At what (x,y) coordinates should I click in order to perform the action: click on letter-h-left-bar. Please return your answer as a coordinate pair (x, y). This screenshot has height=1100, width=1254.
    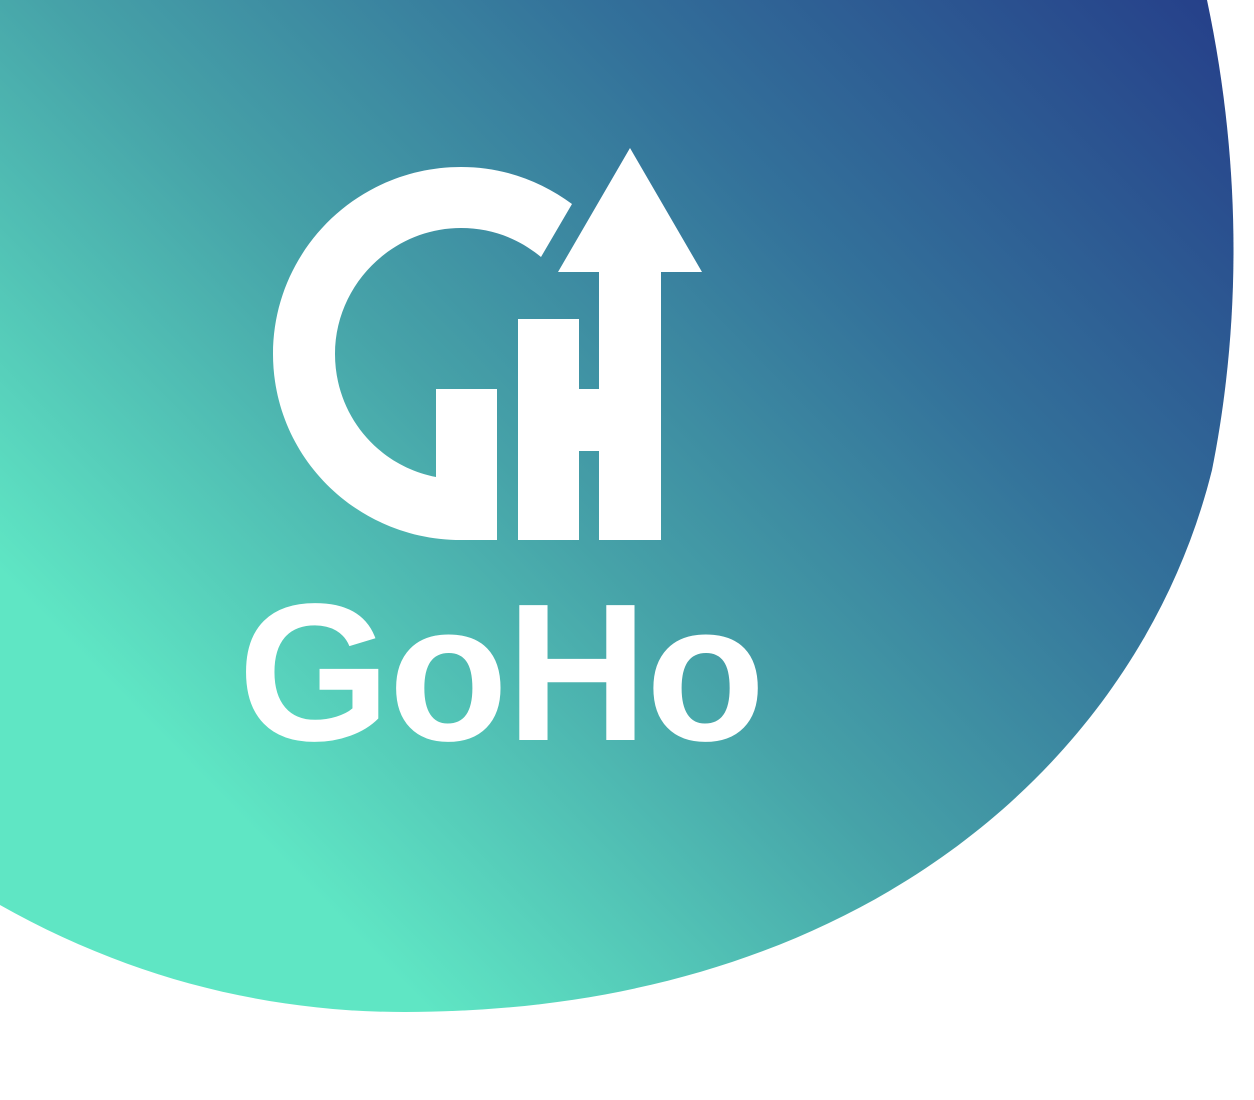
    Looking at the image, I should click on (548, 429).